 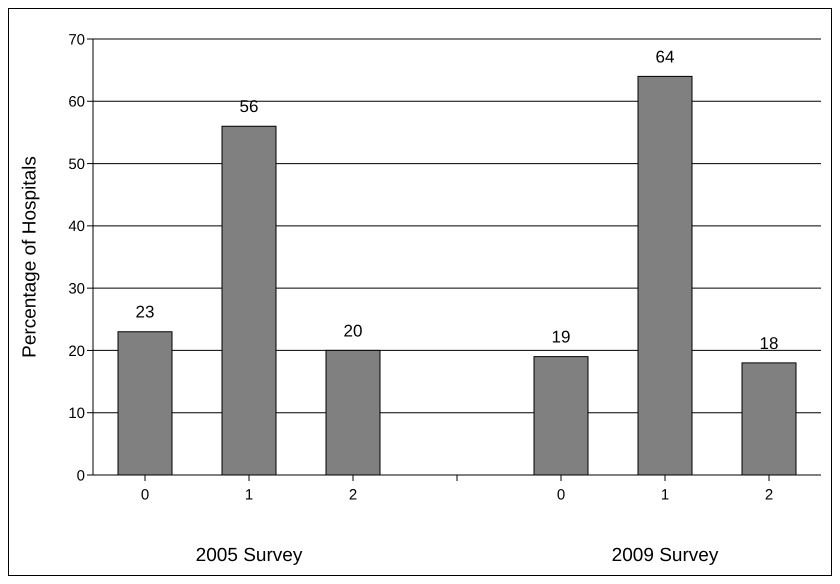 I want to click on y-tick-label: 50, so click(x=76, y=164).